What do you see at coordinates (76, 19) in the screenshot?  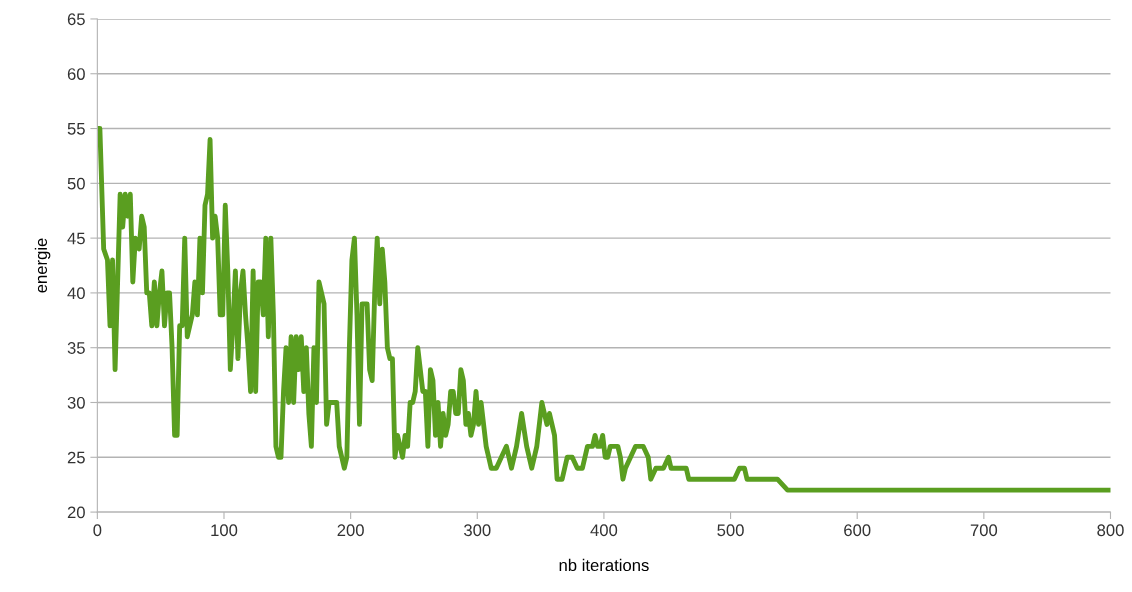 I see `y-tick-label: 65` at bounding box center [76, 19].